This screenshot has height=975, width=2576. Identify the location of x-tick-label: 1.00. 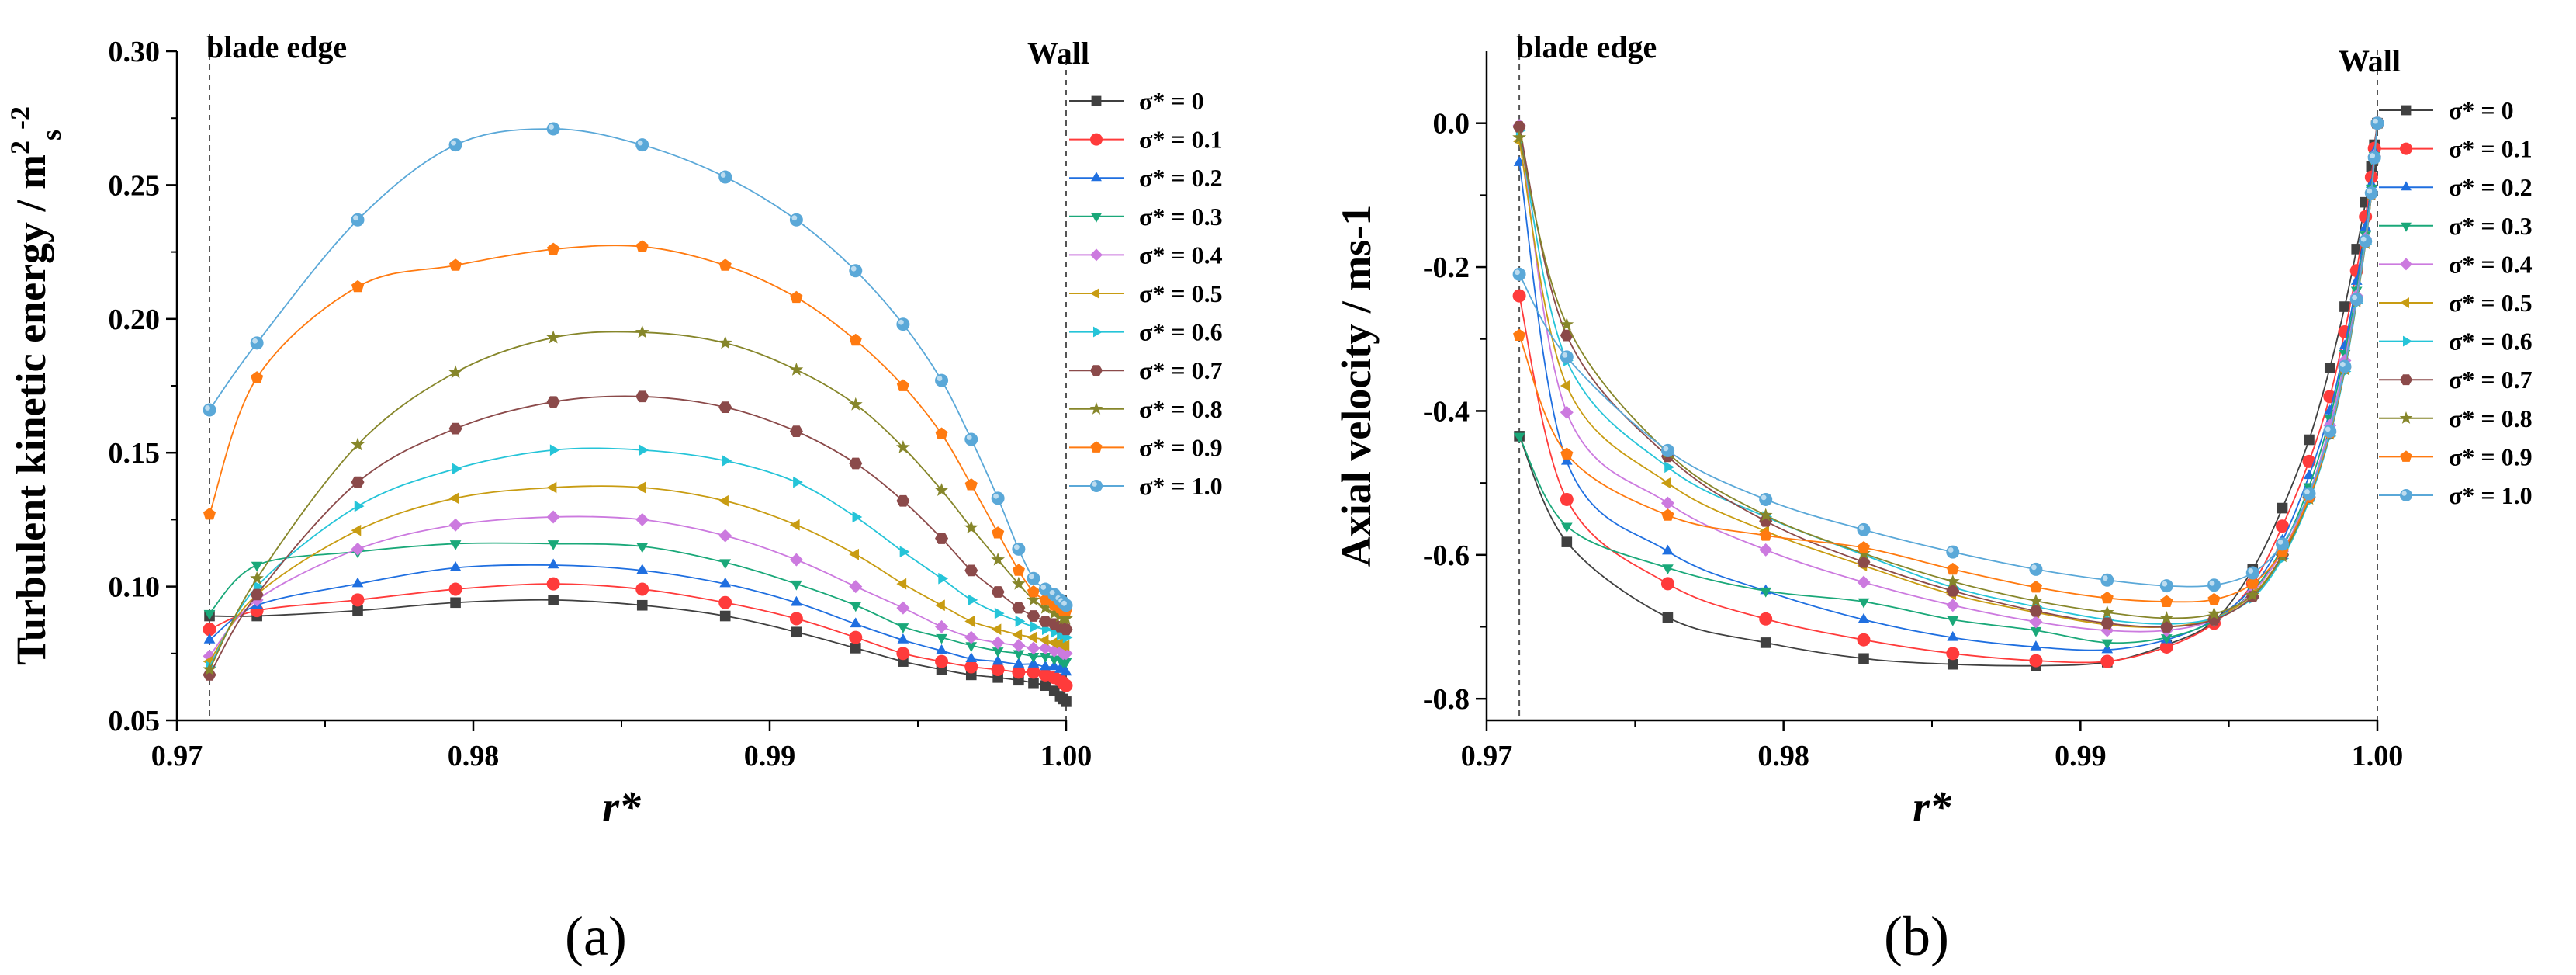
(1066, 756).